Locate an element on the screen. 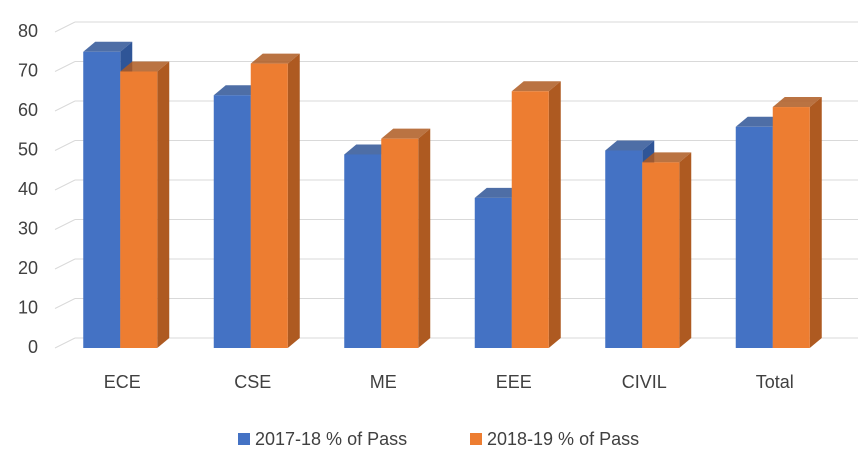 This screenshot has width=858, height=456. x-tick-label: ME is located at coordinates (383, 382).